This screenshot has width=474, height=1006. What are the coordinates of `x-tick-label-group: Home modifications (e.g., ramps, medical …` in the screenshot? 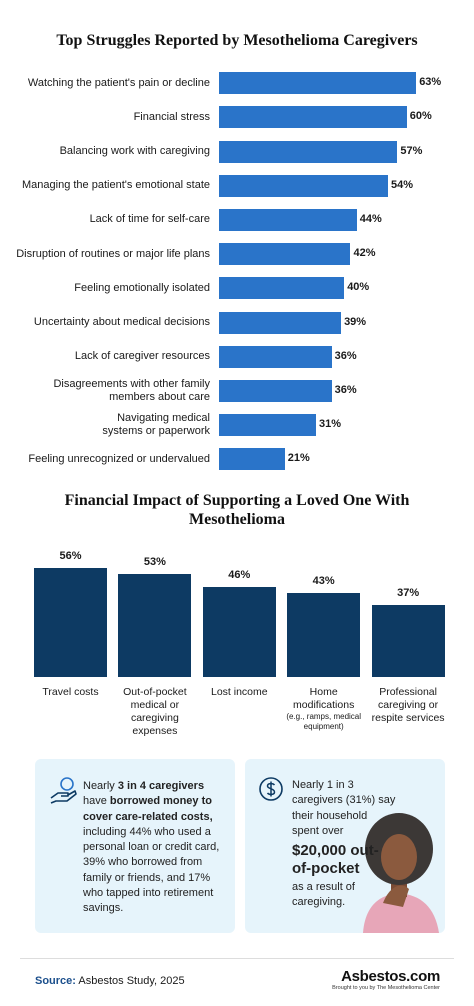 It's located at (323, 709).